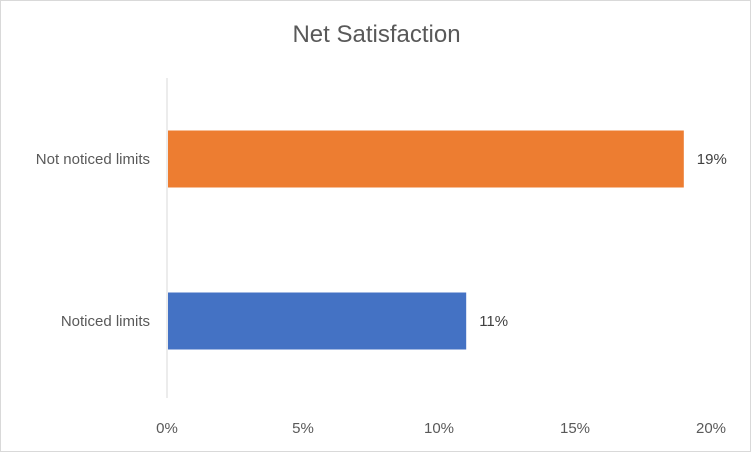  Describe the element at coordinates (317, 321) in the screenshot. I see `bar-noticed-limits` at that location.